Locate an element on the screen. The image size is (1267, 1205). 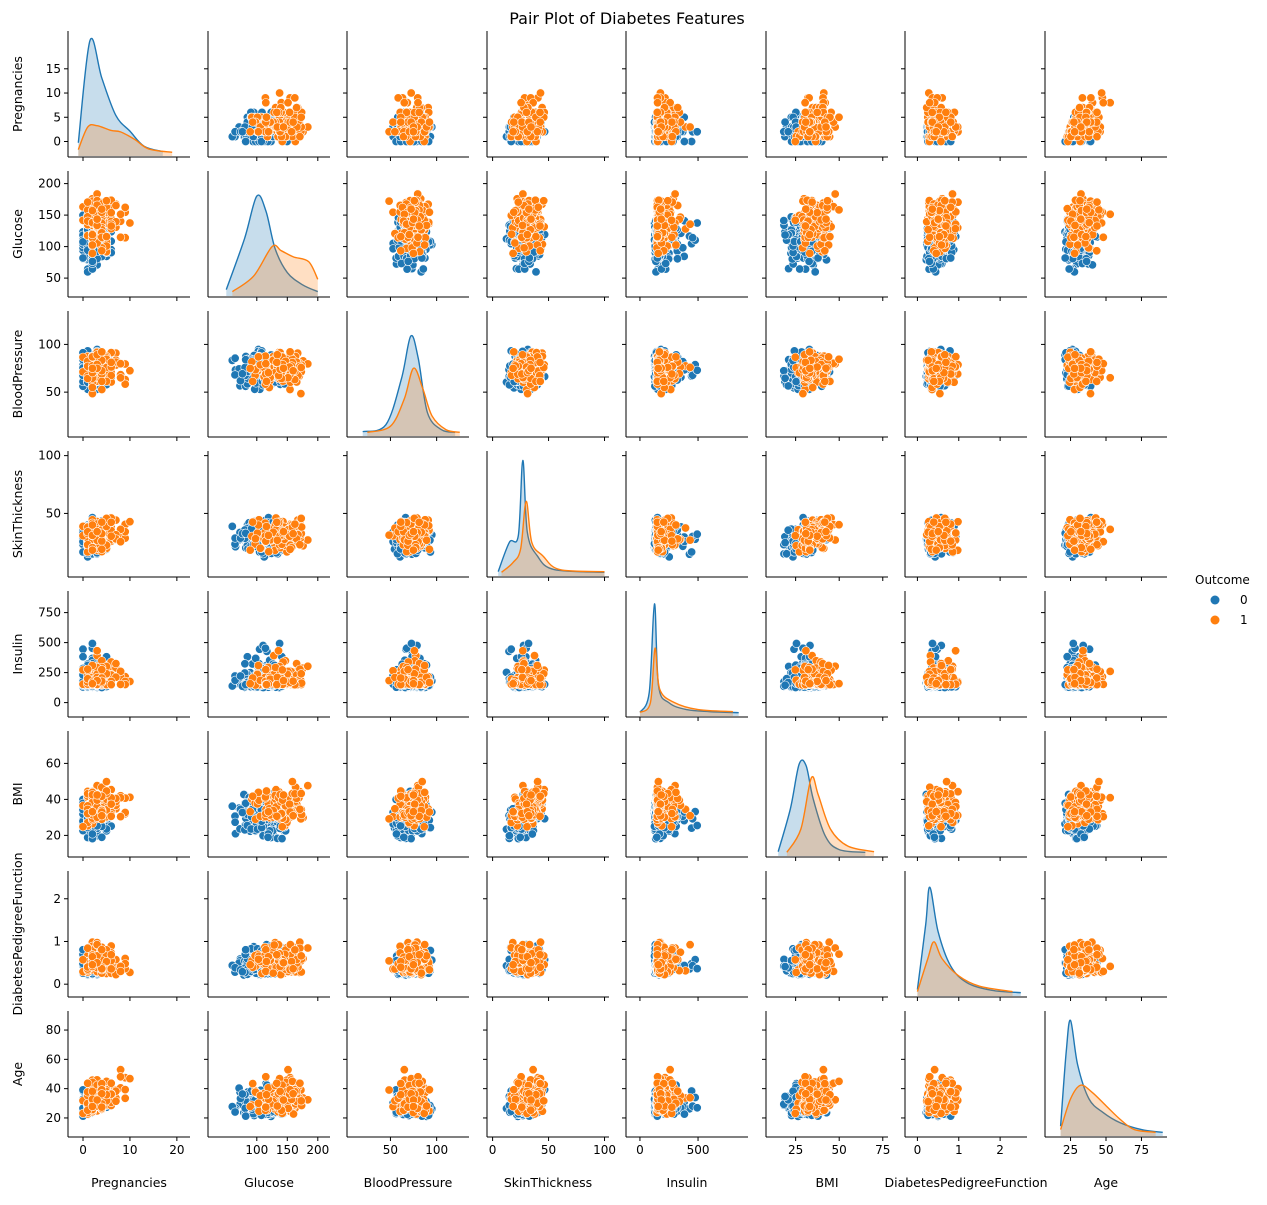
panel-Pregnancies-vs-DiabetesPedigreeFunction is located at coordinates (964, 96).